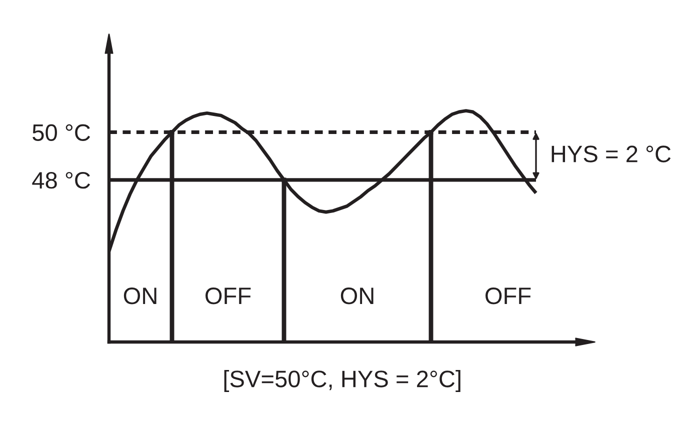  I want to click on annotation: HYS = 2 °C, so click(611, 154).